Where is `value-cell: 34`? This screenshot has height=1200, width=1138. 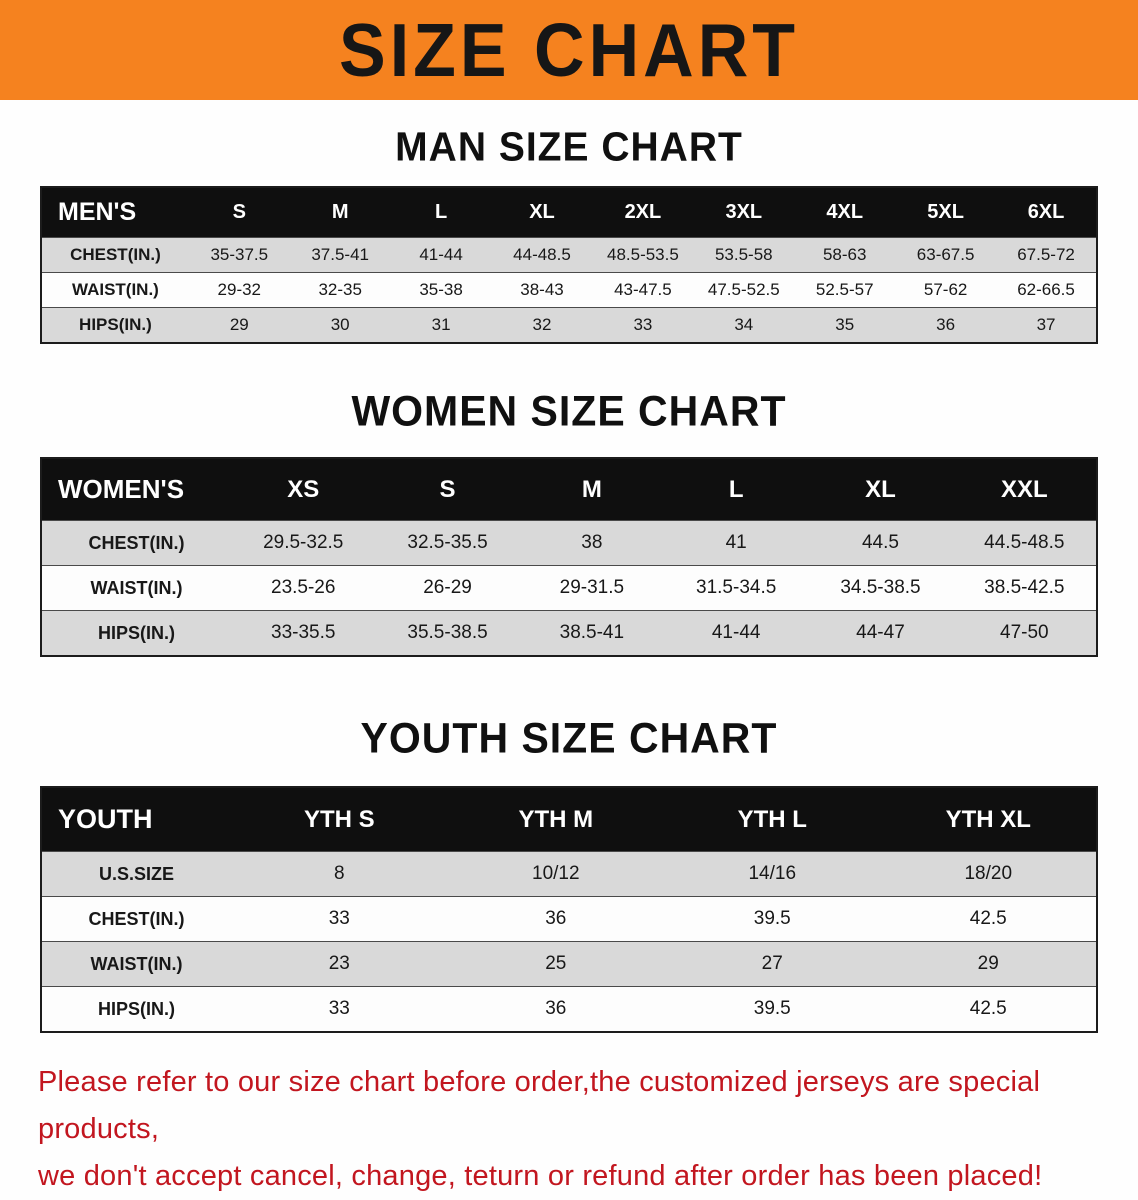 value-cell: 34 is located at coordinates (744, 325).